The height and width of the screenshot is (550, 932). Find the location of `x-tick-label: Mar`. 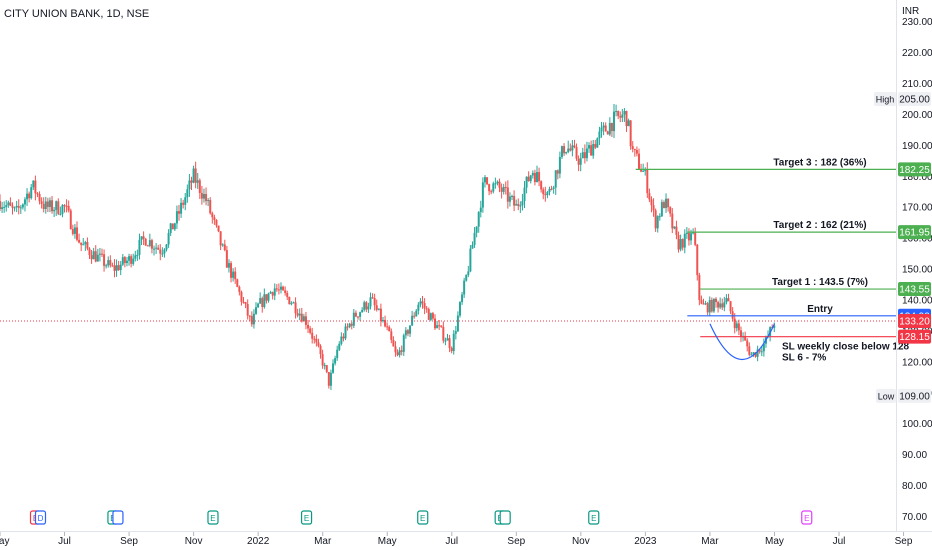

x-tick-label: Mar is located at coordinates (710, 541).